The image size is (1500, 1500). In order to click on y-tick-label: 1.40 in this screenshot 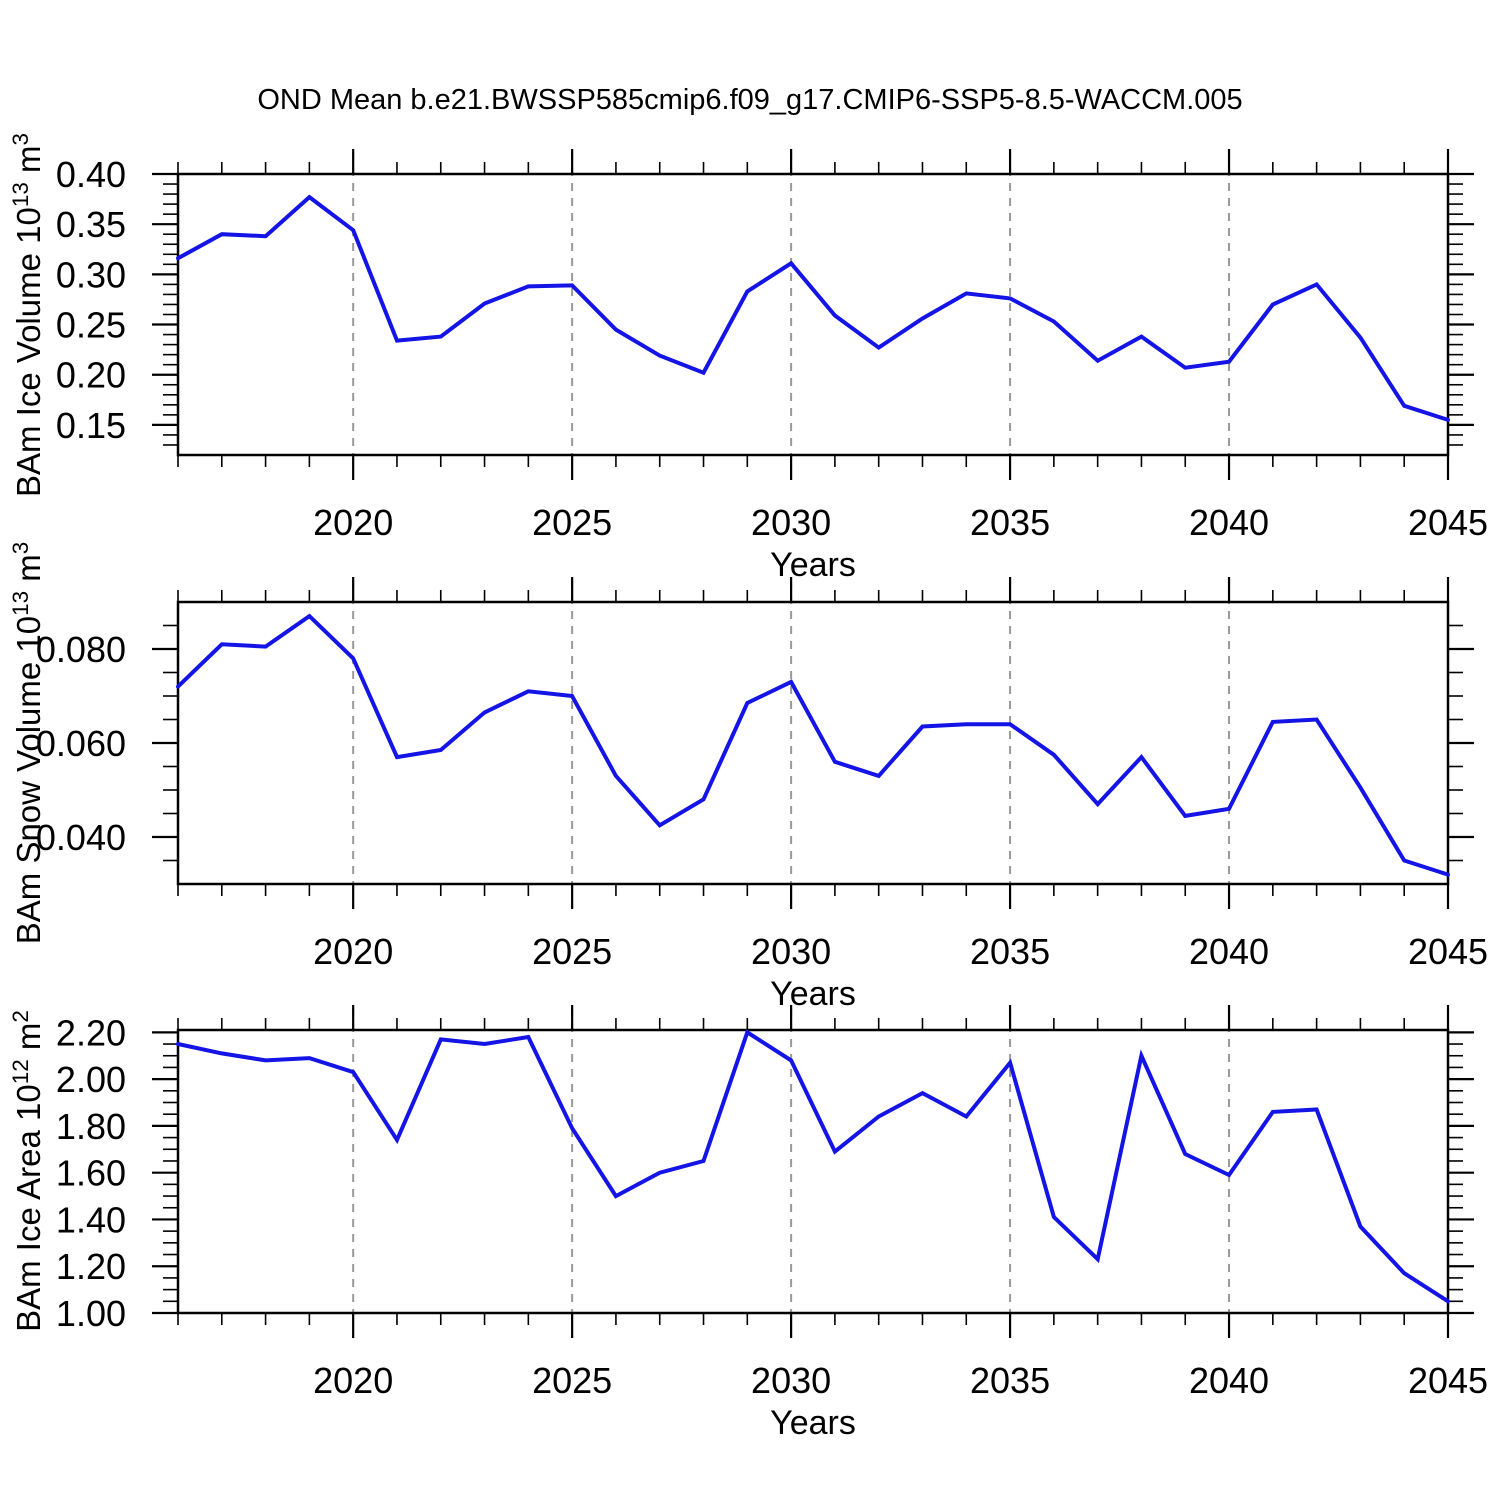, I will do `click(91, 1219)`.